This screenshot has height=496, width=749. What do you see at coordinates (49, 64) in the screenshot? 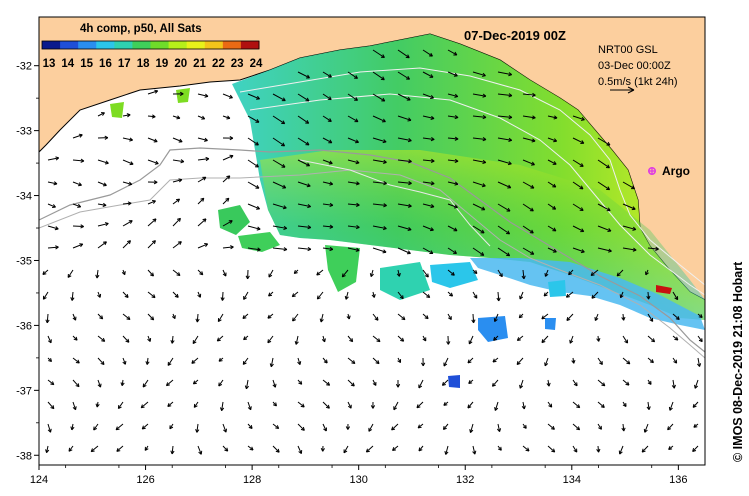
I see `colorbar-tick-label: 13` at bounding box center [49, 64].